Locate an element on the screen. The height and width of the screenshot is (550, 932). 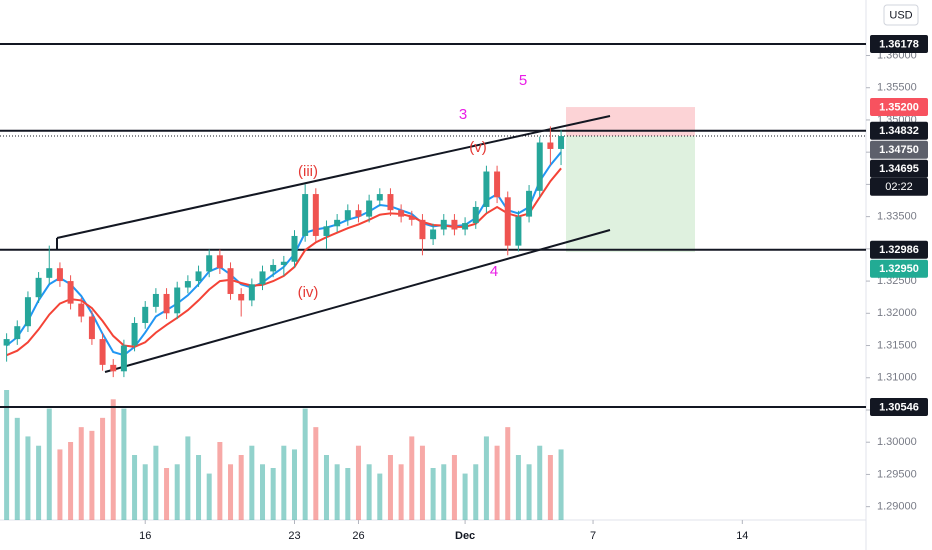
price-badge-label: 1.35200 is located at coordinates (899, 107).